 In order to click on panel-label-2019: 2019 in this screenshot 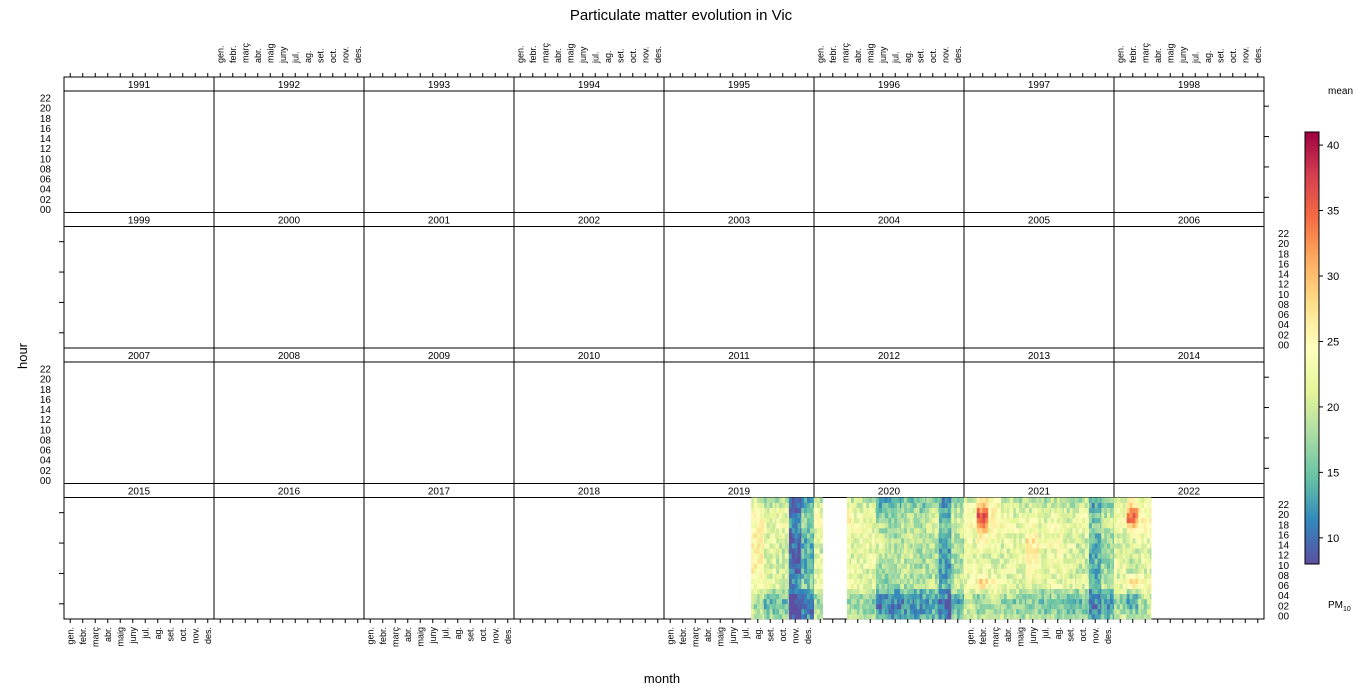, I will do `click(739, 492)`.